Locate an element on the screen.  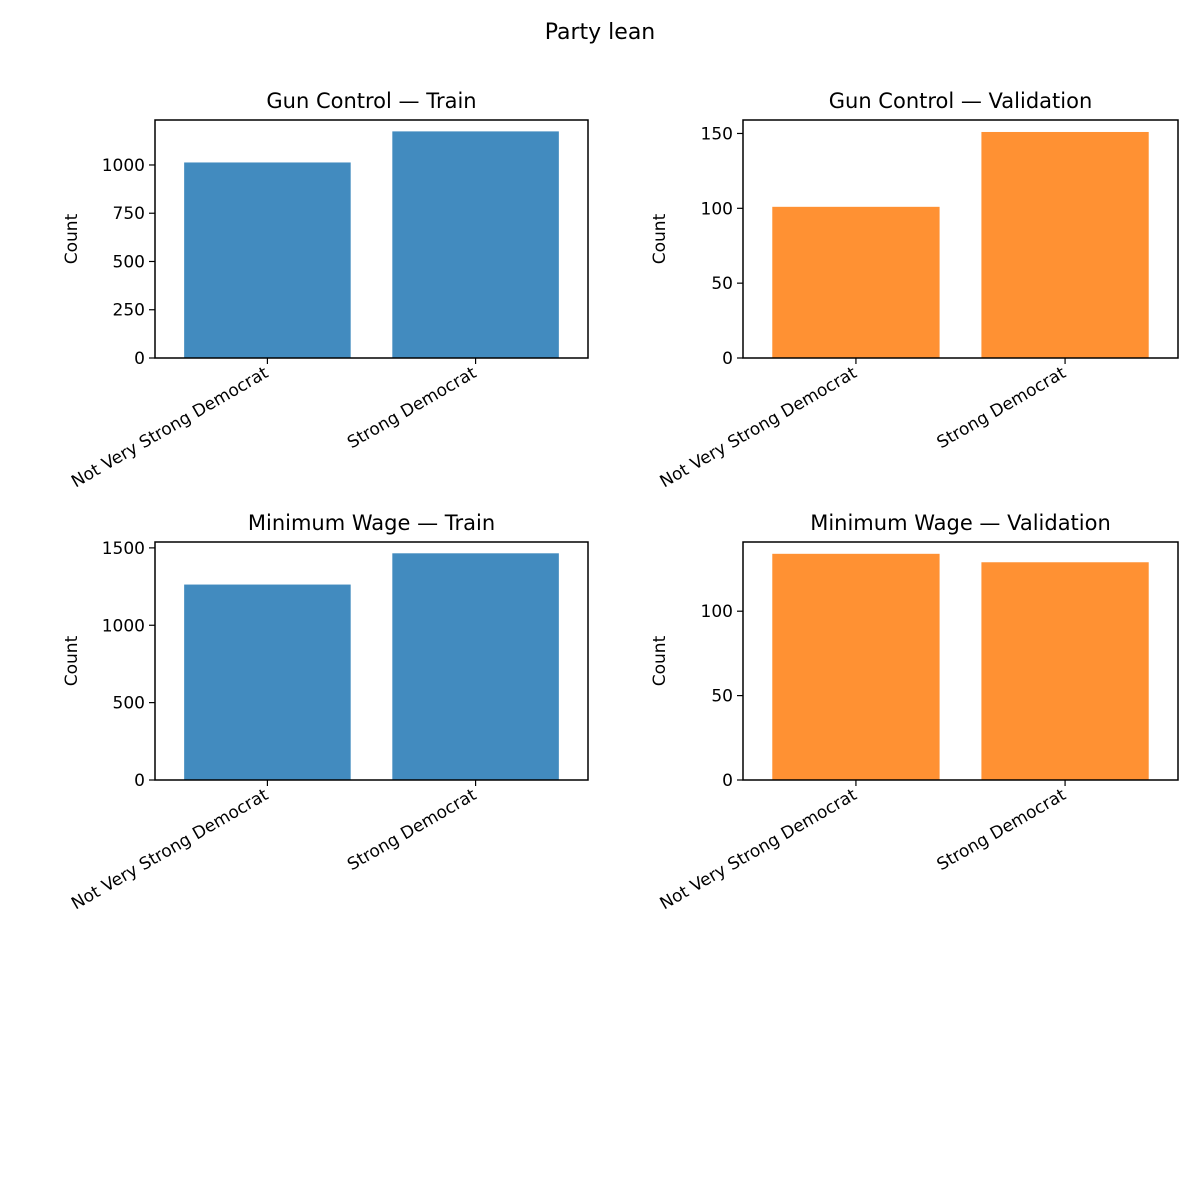
subplot-title: Minimum Wage — Validation is located at coordinates (960, 523).